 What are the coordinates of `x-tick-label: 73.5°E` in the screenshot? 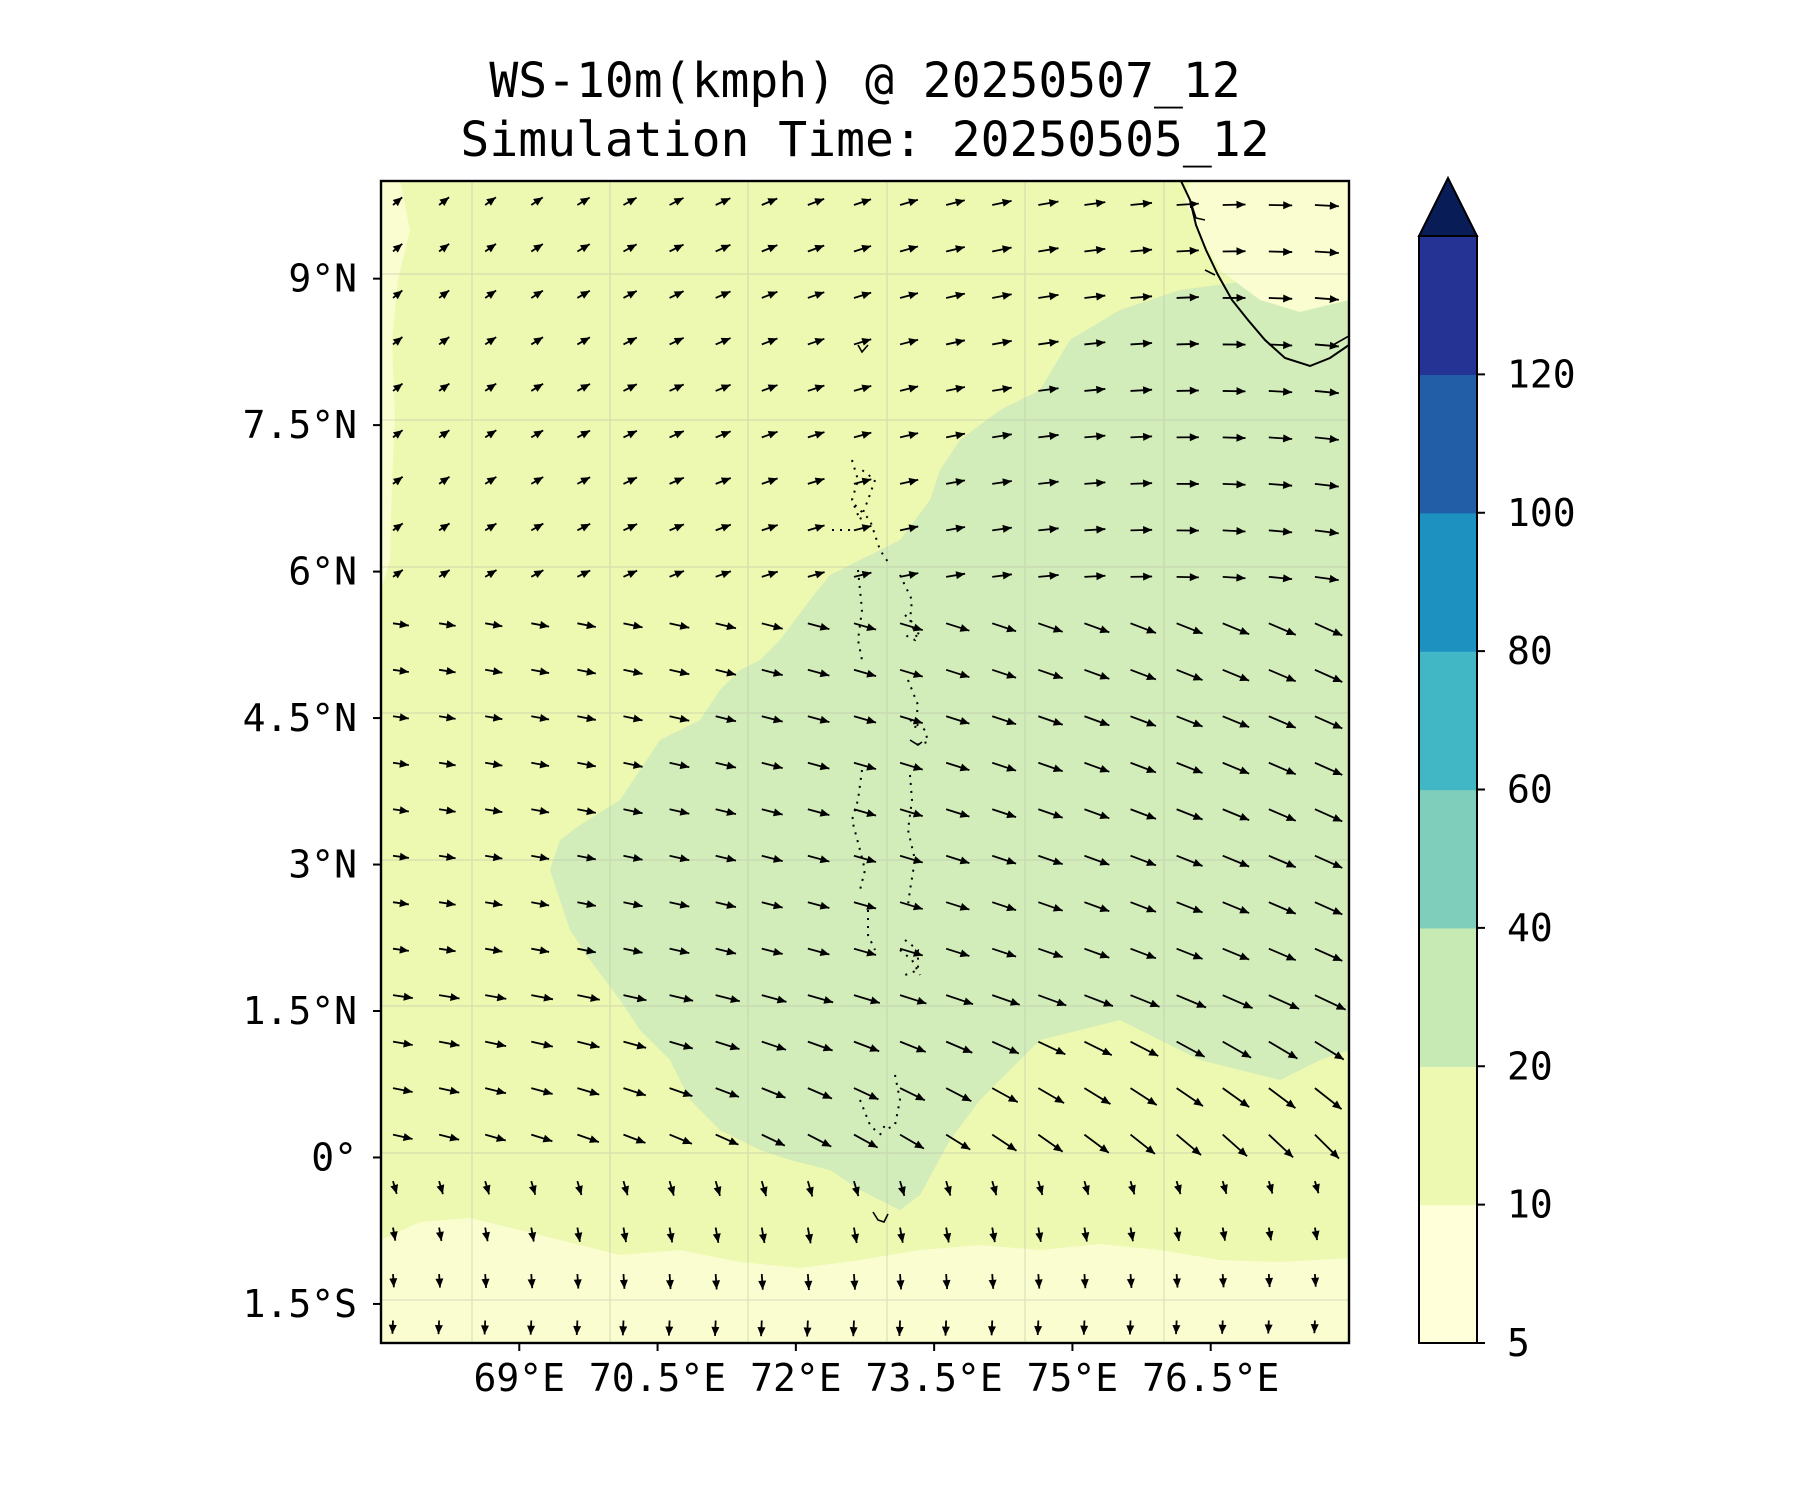 It's located at (934, 1378).